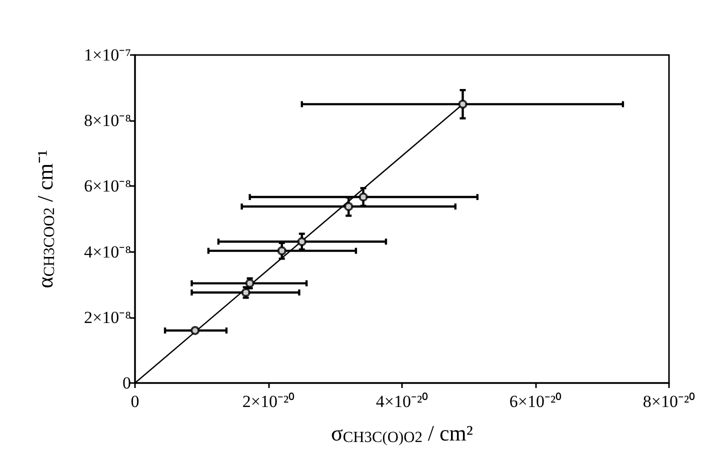 The width and height of the screenshot is (713, 468). What do you see at coordinates (402, 401) in the screenshot?
I see `x-tick-label: 4×10⁻²⁰` at bounding box center [402, 401].